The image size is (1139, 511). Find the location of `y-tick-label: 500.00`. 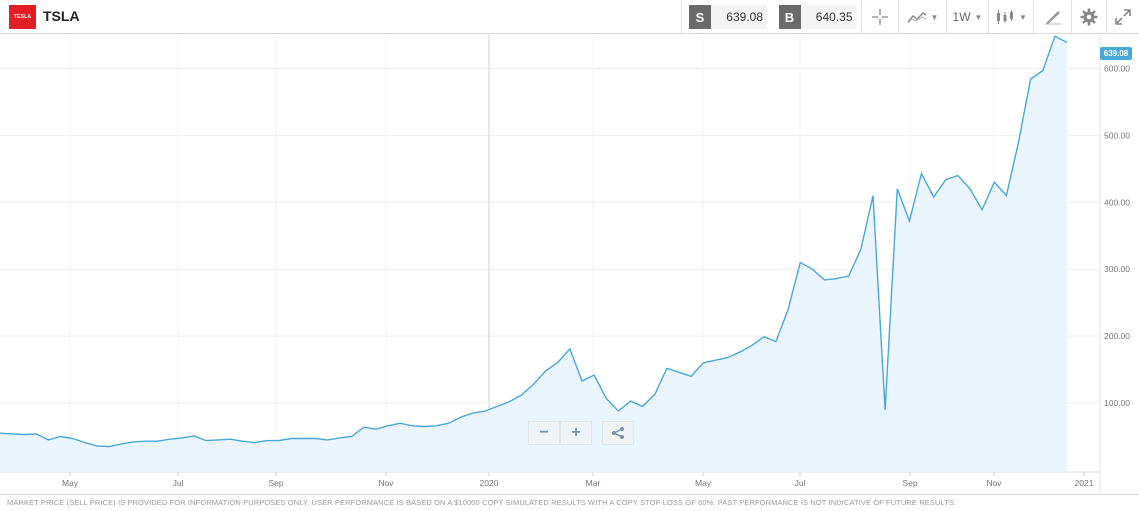

y-tick-label: 500.00 is located at coordinates (1117, 135).